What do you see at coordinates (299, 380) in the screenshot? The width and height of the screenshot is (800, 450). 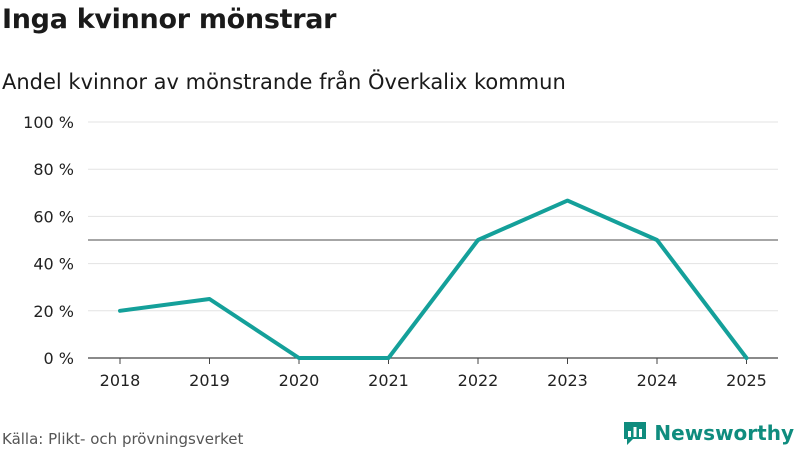 I see `x-tick-label: 2020` at bounding box center [299, 380].